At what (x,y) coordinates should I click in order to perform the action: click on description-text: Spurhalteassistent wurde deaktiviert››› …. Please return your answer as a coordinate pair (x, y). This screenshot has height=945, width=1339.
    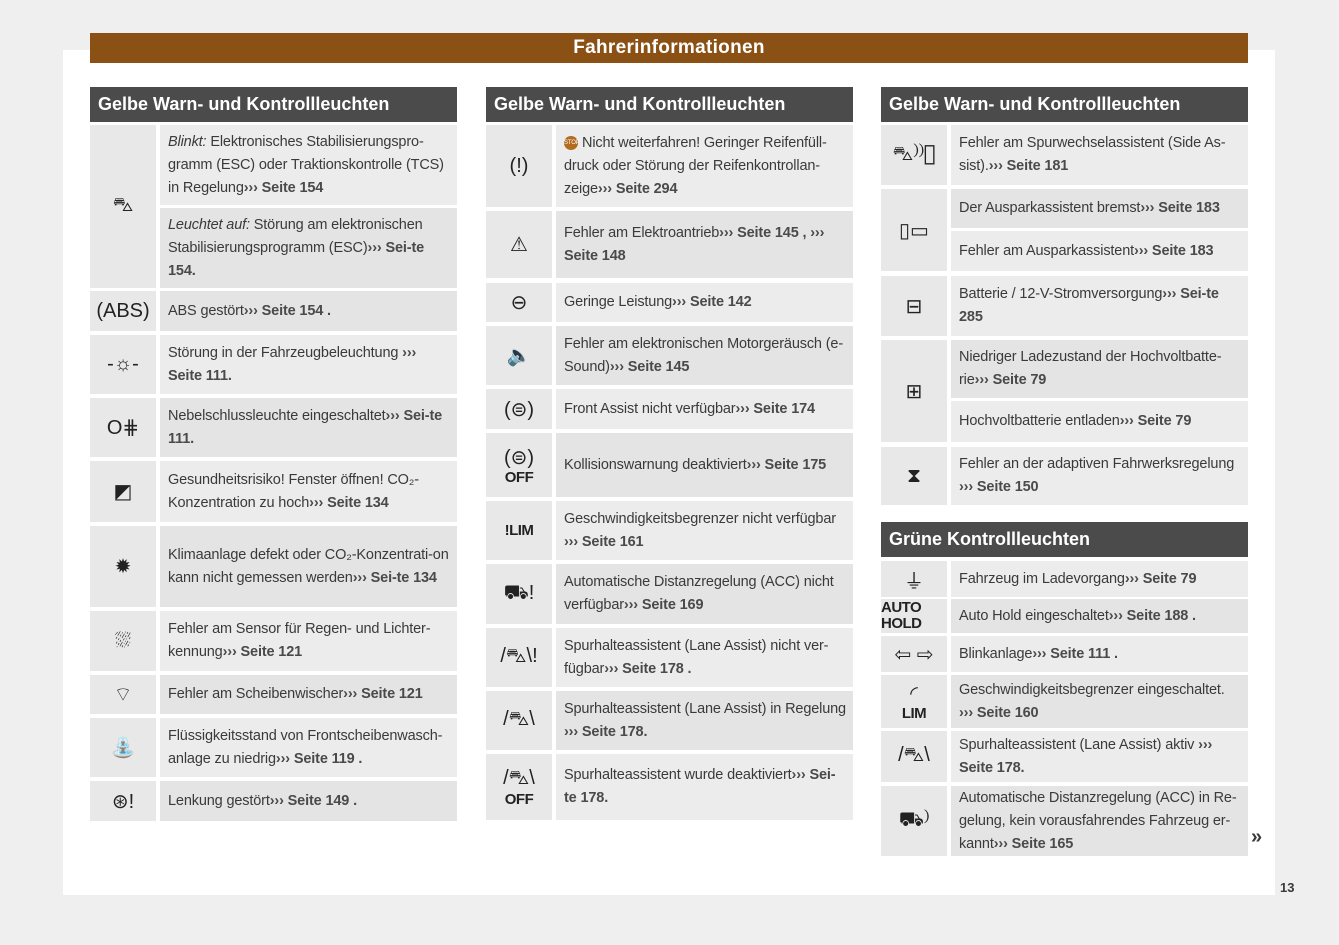
    Looking at the image, I should click on (705, 787).